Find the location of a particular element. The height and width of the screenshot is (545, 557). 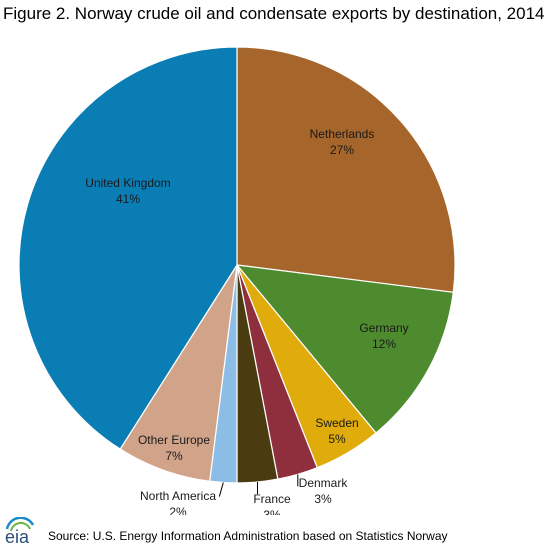

leader-line-north-america is located at coordinates (221, 489).